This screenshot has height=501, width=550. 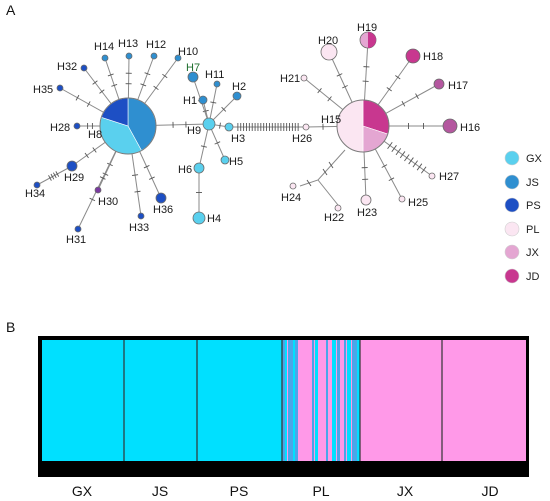 What do you see at coordinates (190, 101) in the screenshot?
I see `label-h1: H1` at bounding box center [190, 101].